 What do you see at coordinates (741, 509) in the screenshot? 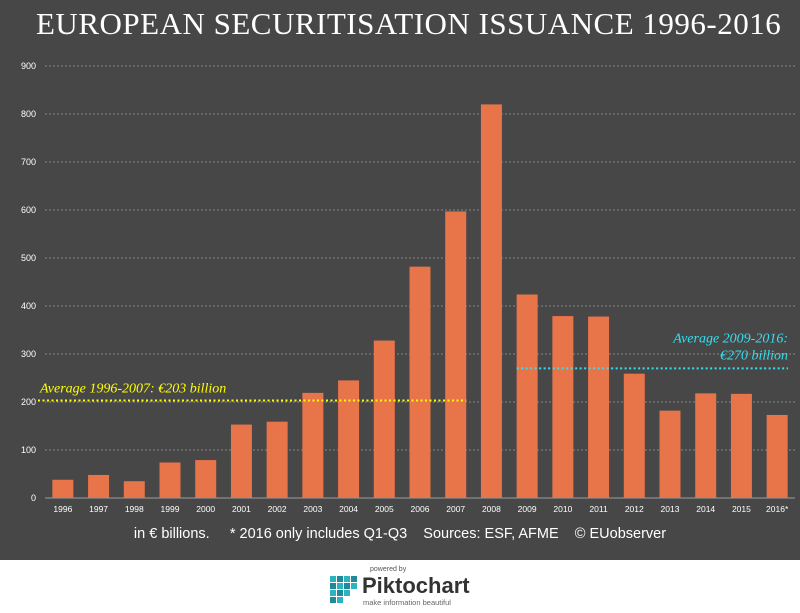
I see `x-tick-label: 2015` at bounding box center [741, 509].